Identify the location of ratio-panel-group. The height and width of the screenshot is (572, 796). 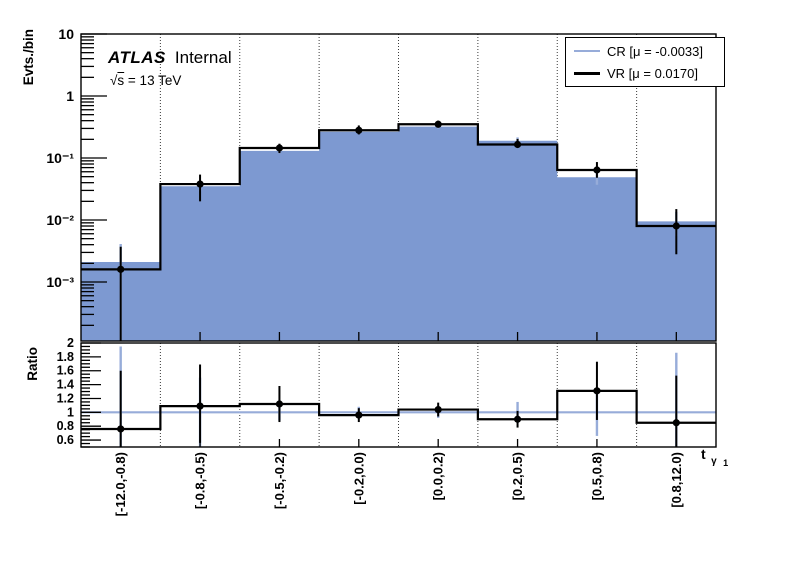
(398, 396).